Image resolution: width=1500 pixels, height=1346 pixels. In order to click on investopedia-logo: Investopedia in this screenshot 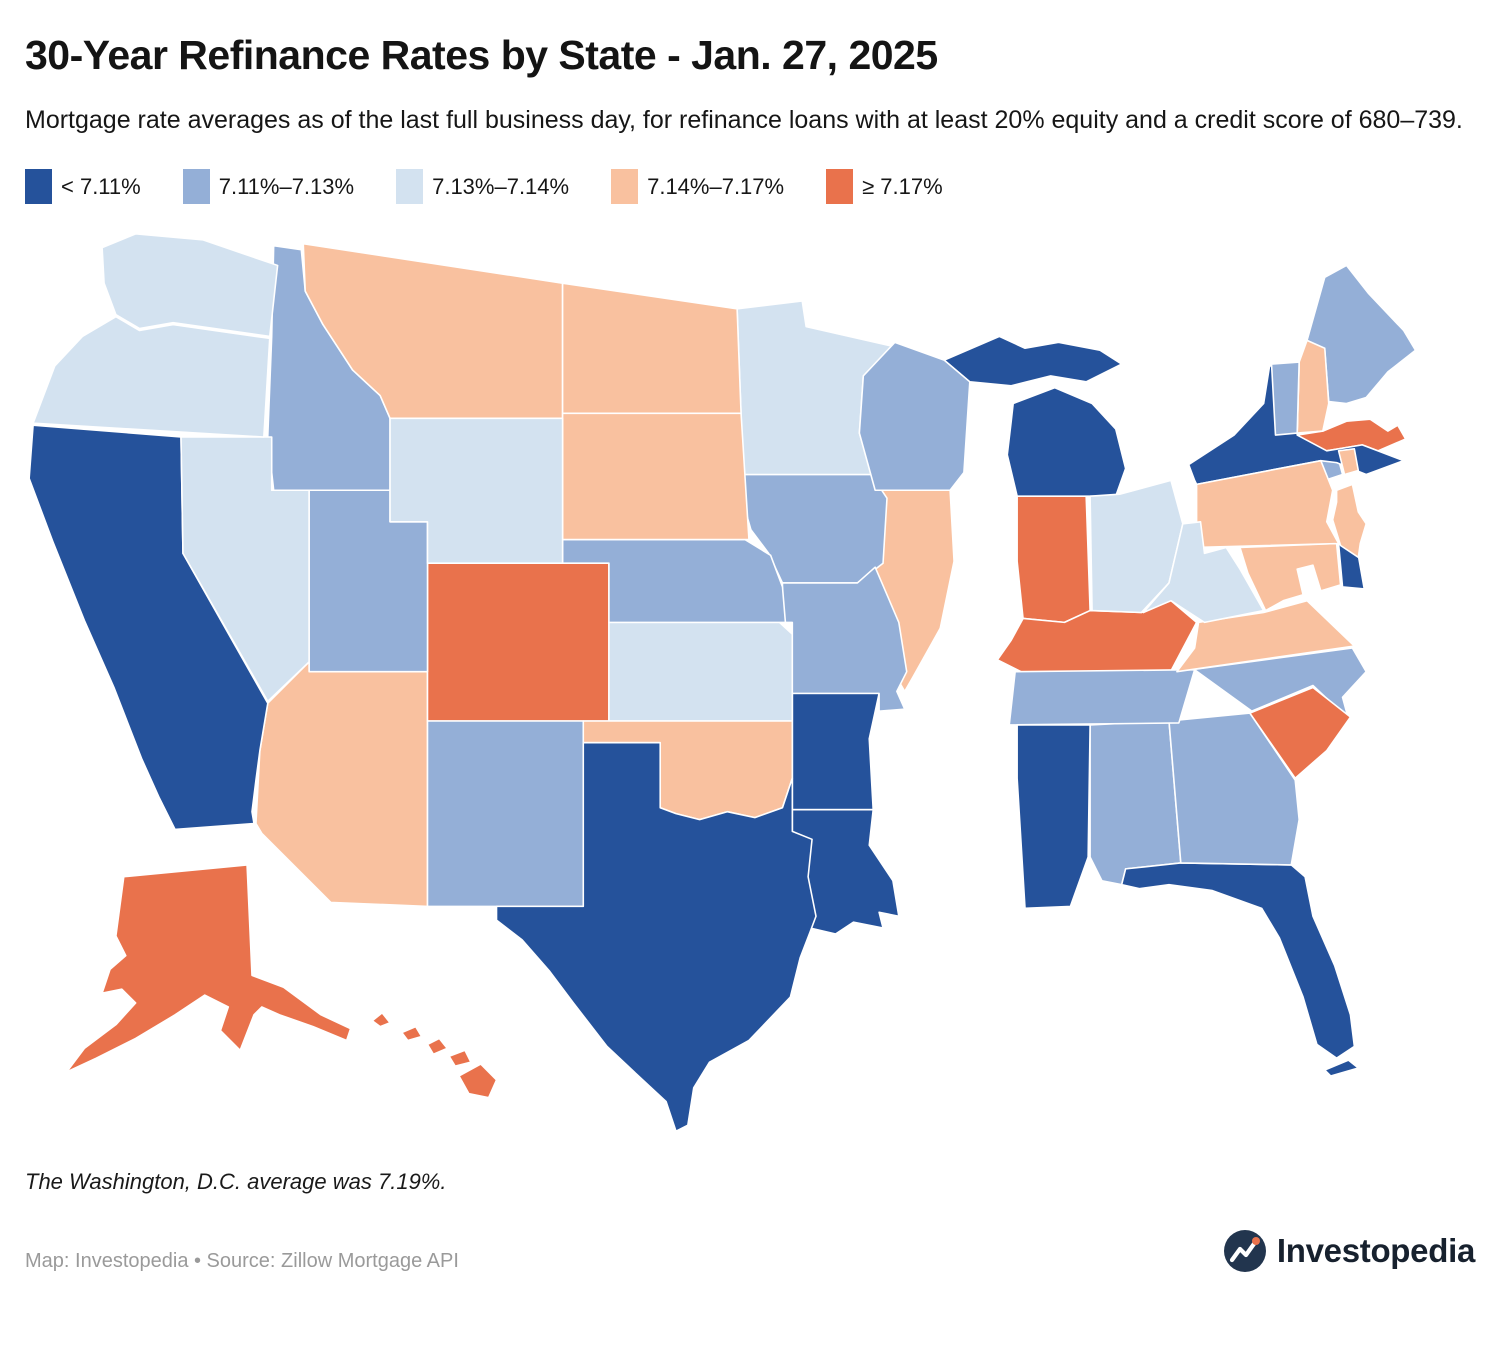, I will do `click(1349, 1251)`.